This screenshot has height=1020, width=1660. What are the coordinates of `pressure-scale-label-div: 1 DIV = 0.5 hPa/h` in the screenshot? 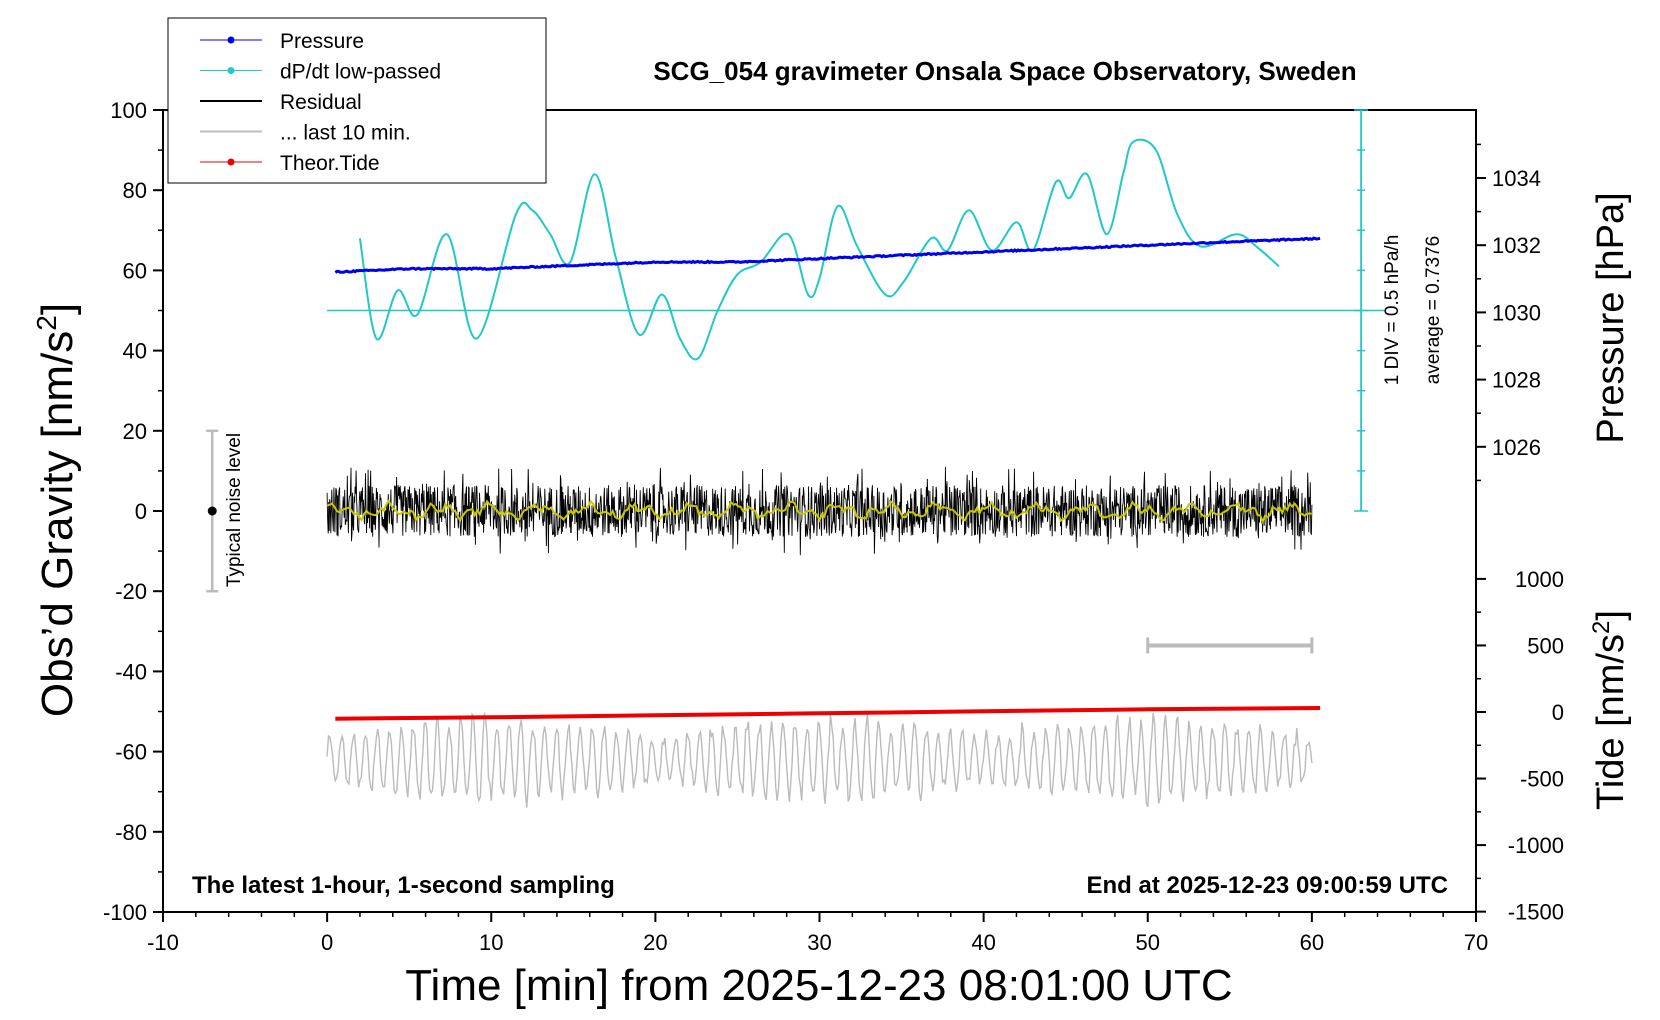 It's located at (1392, 310).